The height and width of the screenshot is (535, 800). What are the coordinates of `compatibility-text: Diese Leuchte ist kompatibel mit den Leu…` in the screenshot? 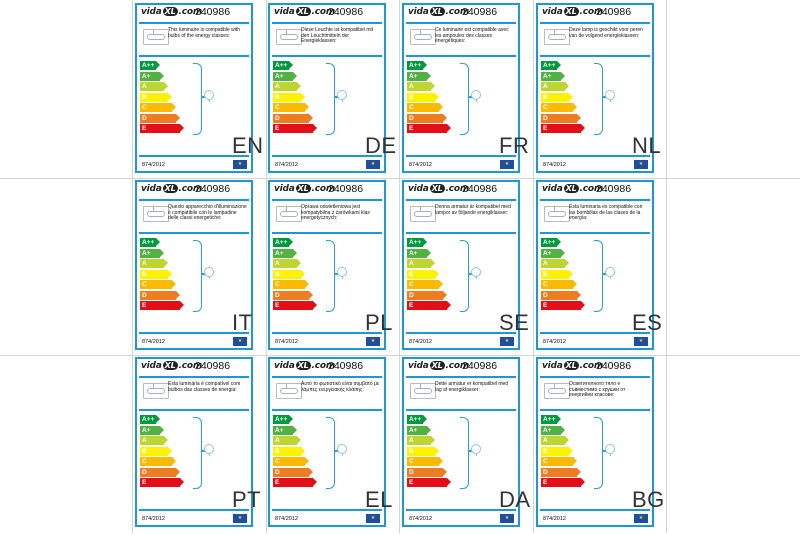 It's located at (337, 36).